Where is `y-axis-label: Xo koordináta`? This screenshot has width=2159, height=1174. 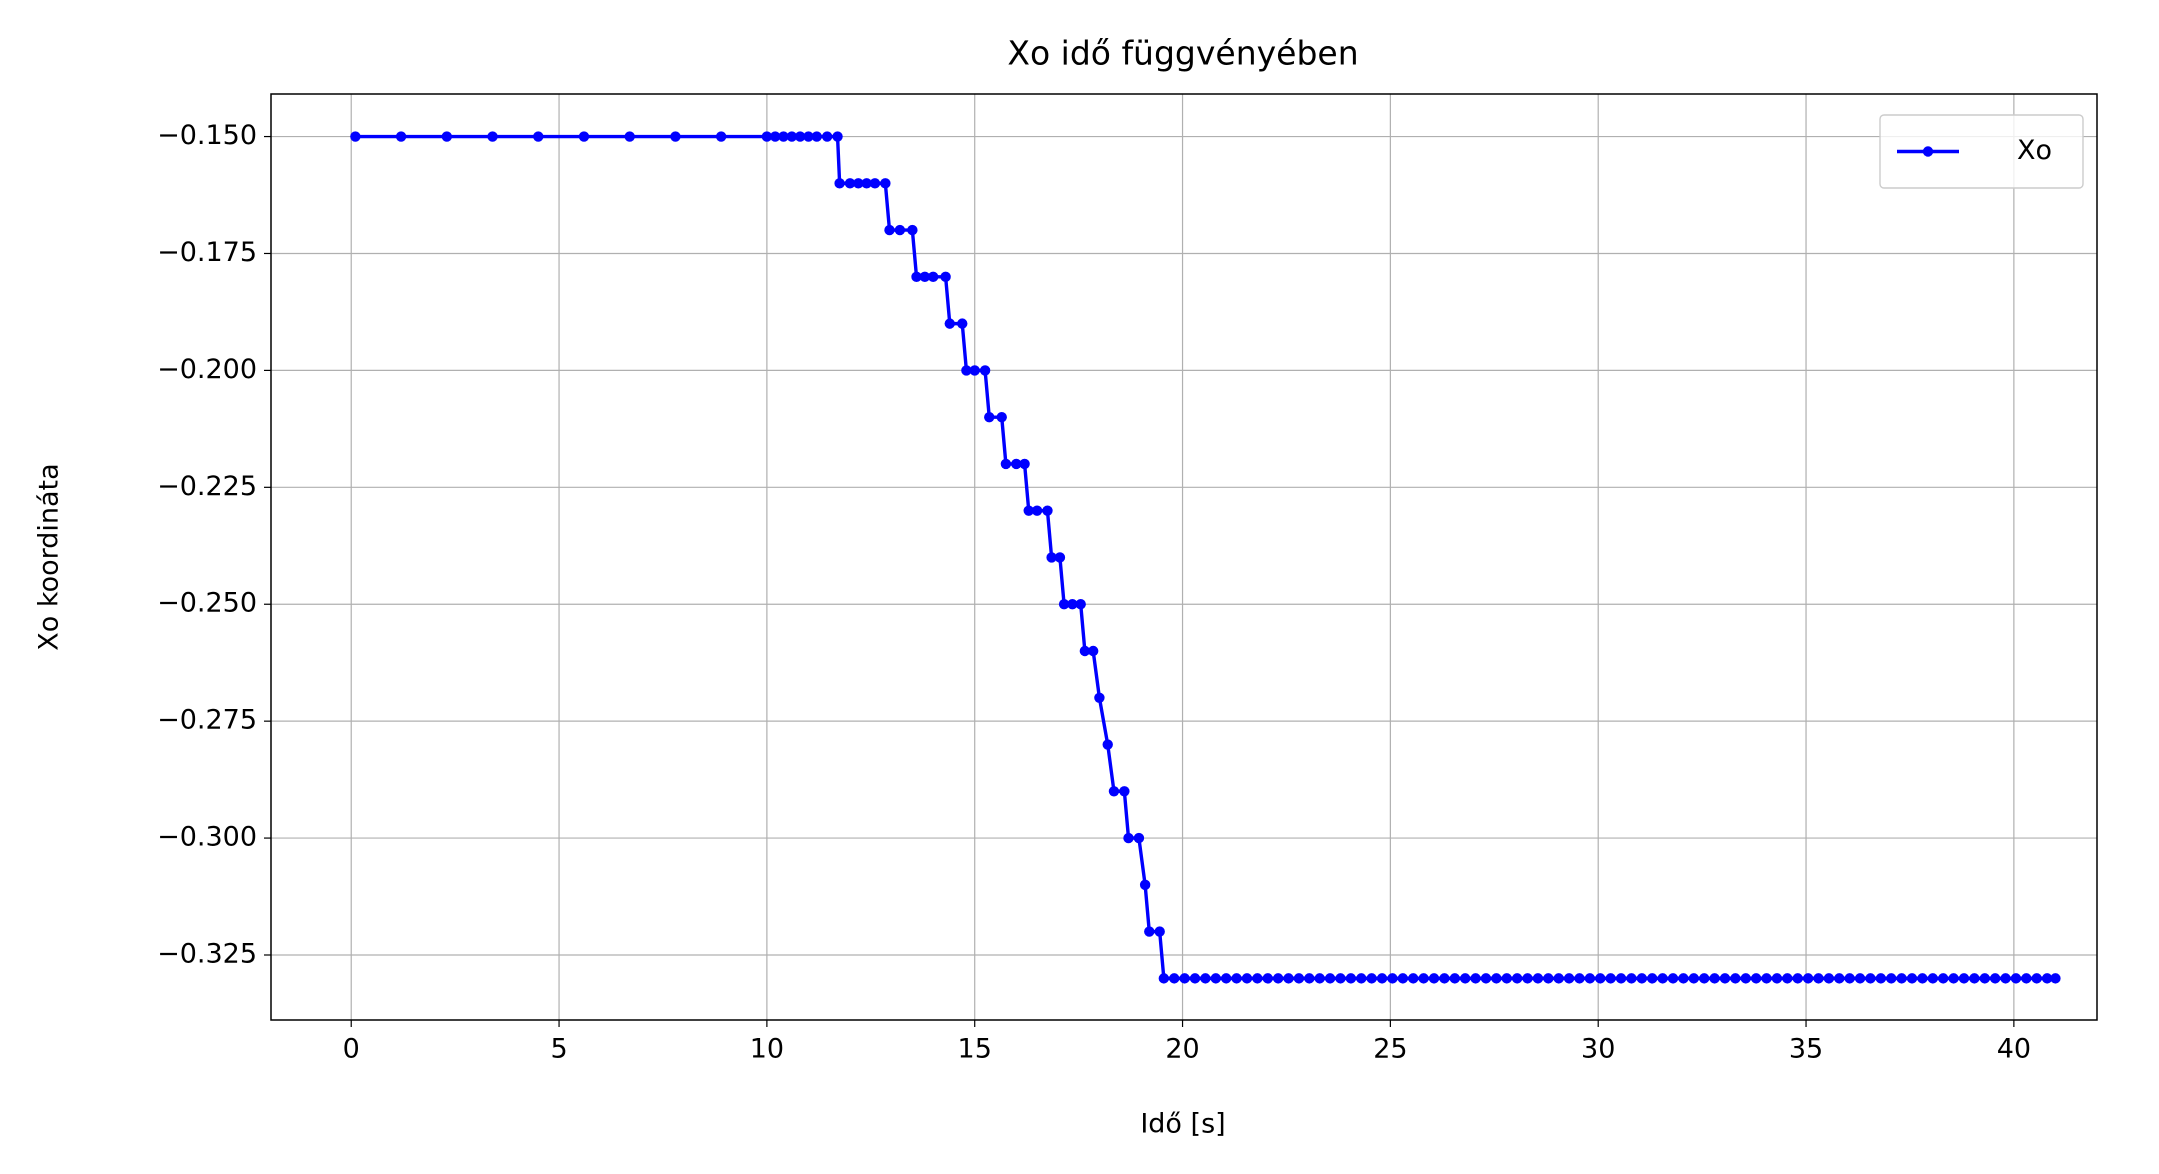 y-axis-label: Xo koordináta is located at coordinates (49, 556).